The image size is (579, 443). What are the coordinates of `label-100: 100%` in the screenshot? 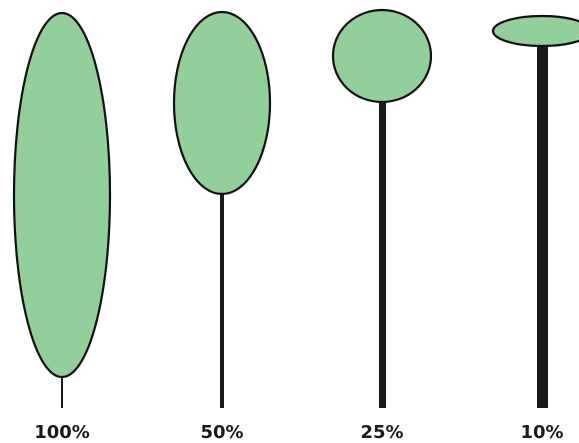 It's located at (62, 432).